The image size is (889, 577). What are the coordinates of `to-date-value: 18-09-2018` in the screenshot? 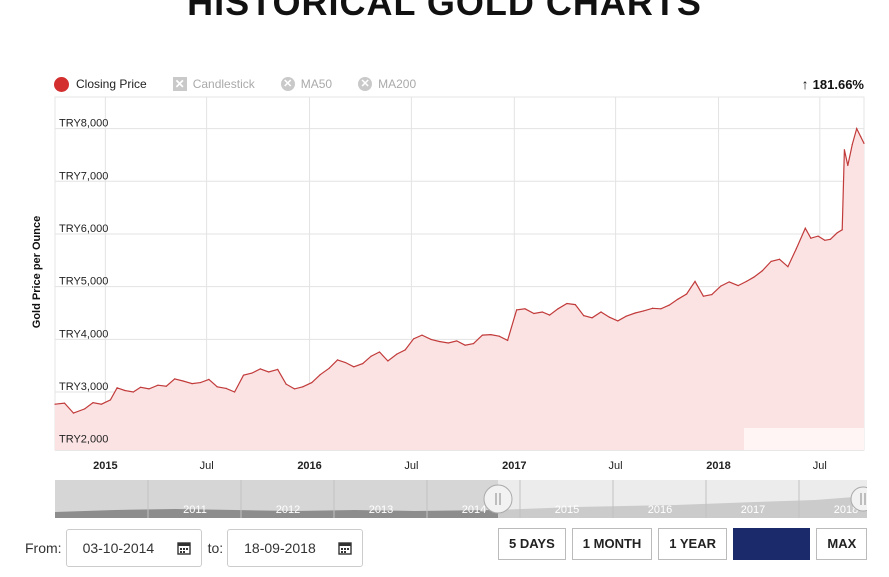 It's located at (280, 548).